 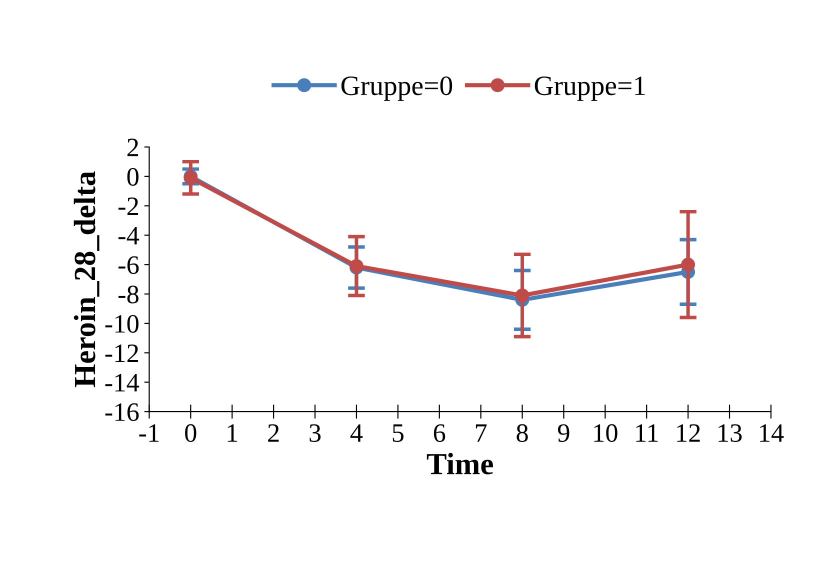 What do you see at coordinates (315, 433) in the screenshot?
I see `x-tick-label: 3` at bounding box center [315, 433].